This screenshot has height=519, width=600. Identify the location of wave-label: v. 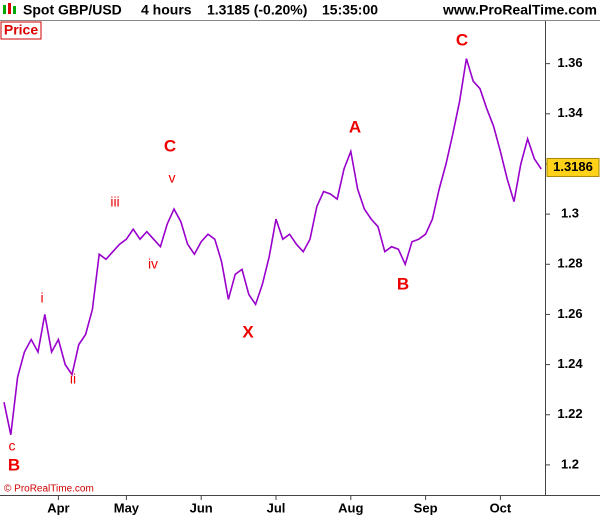
(172, 178).